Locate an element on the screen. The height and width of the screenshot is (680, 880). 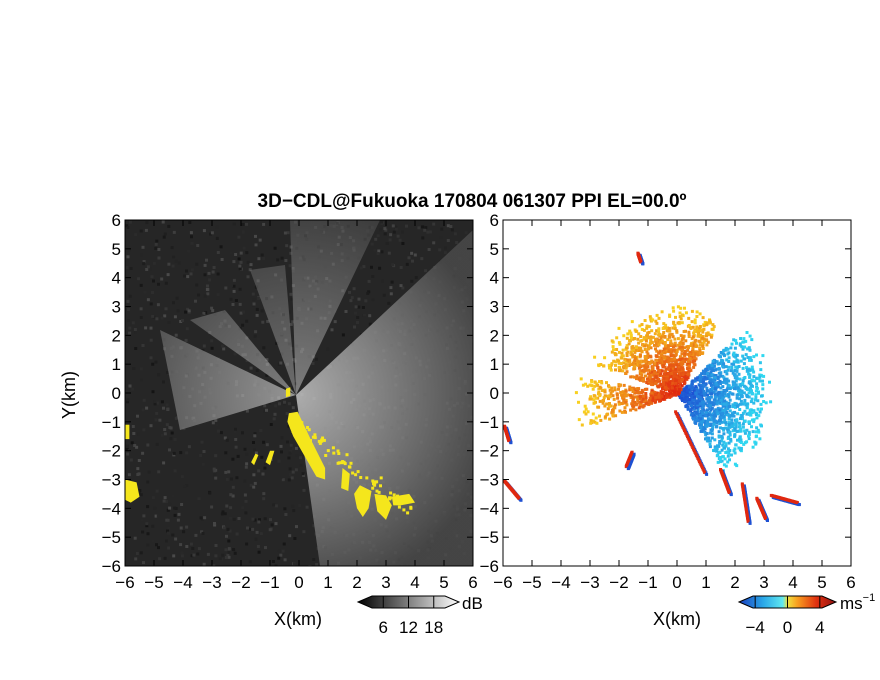
echo-wedge-northwest is located at coordinates (243, 352).